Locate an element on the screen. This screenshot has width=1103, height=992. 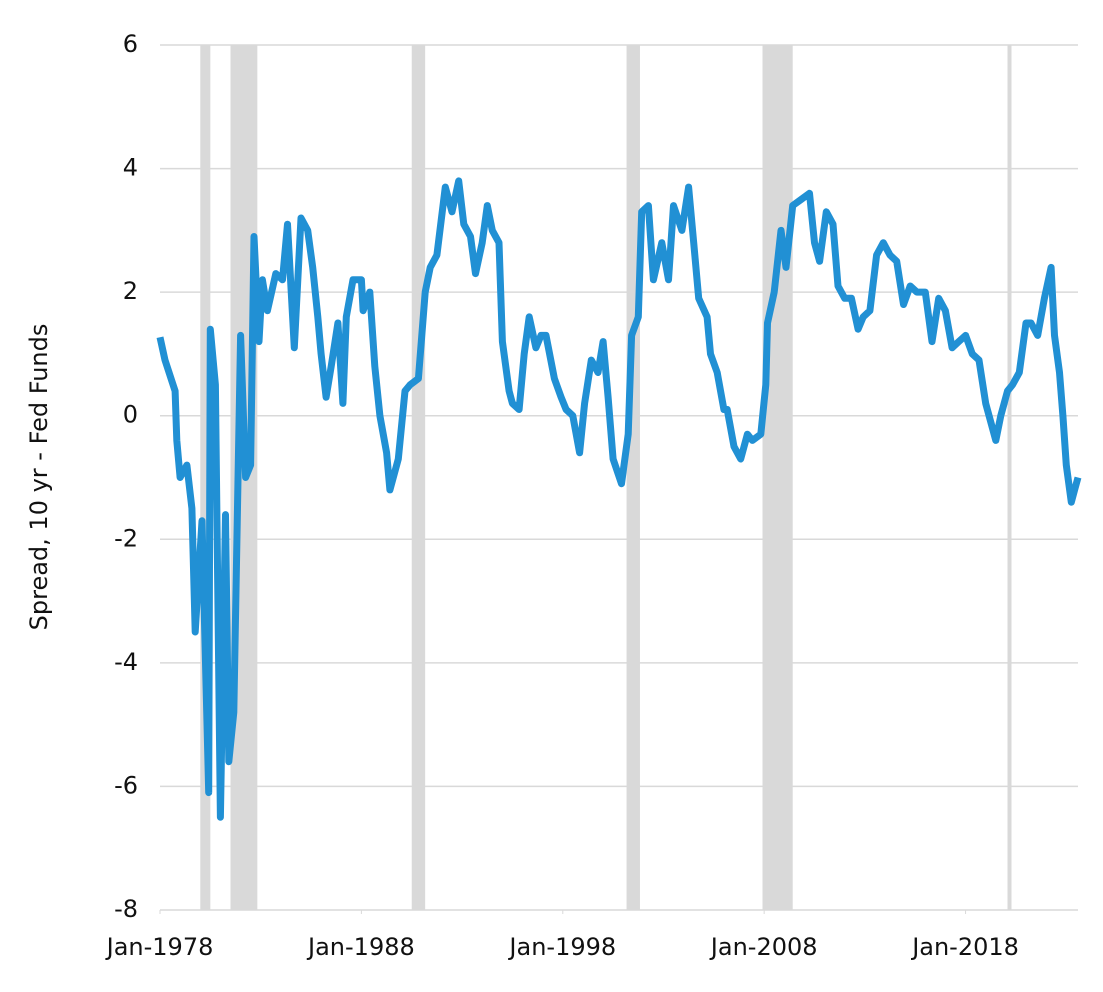
y-tick-label: 0 is located at coordinates (130, 415).